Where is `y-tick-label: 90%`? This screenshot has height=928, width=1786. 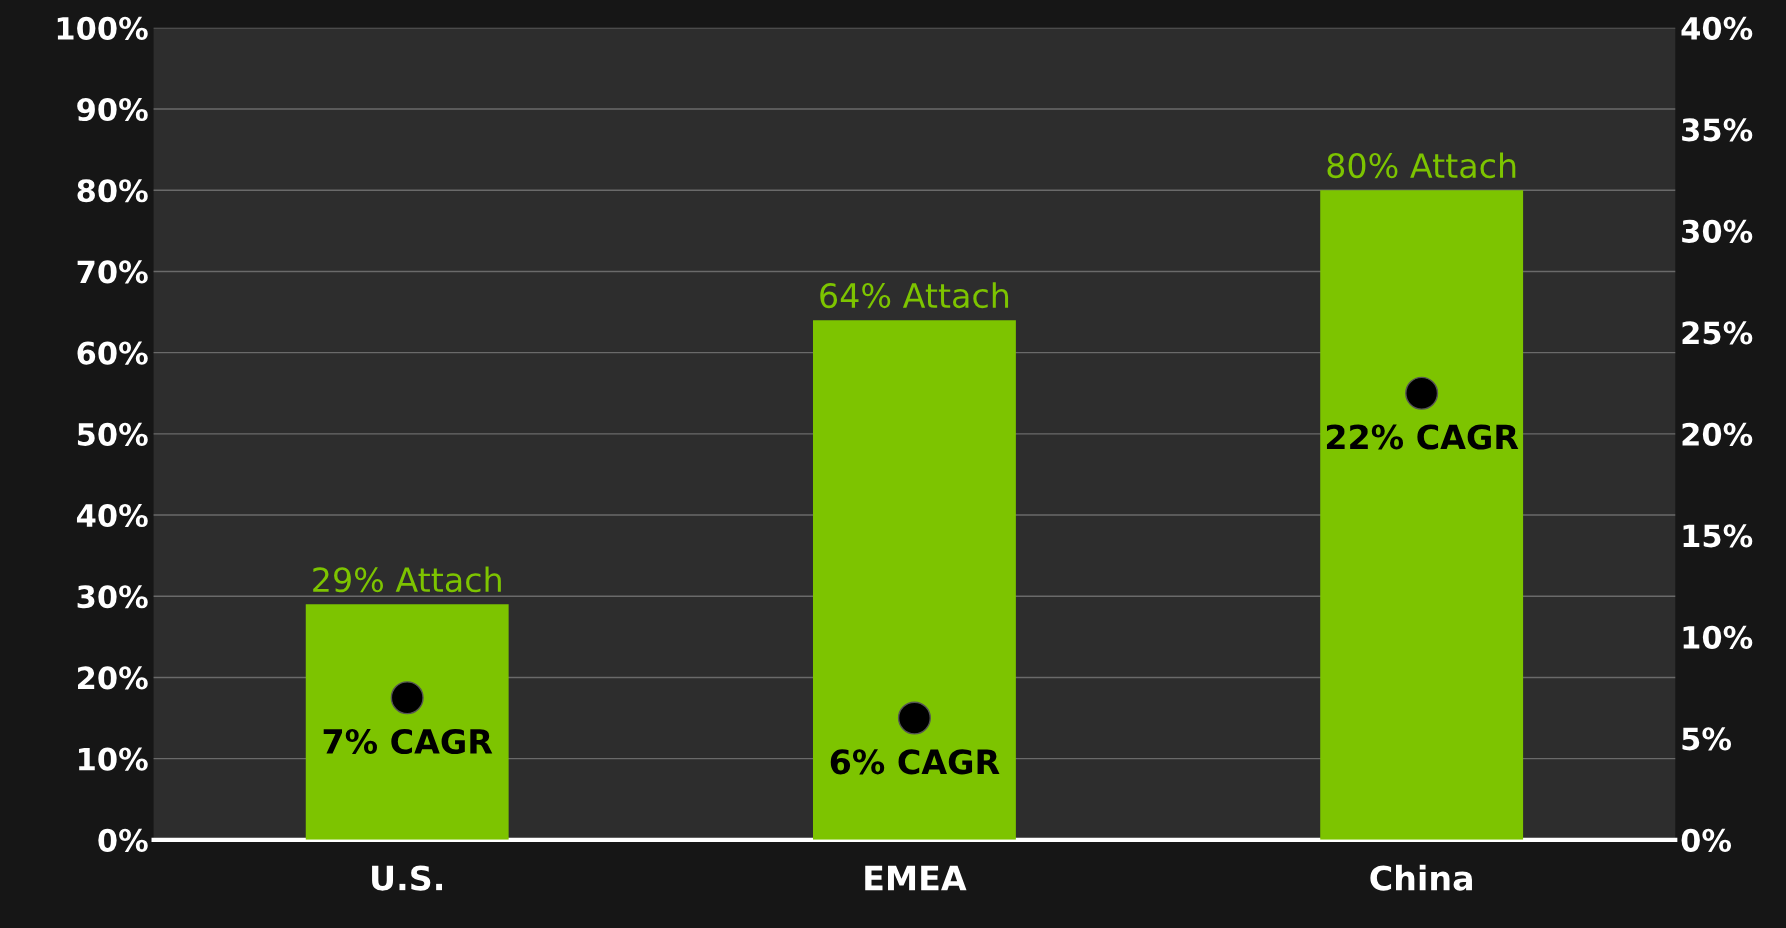 y-tick-label: 90% is located at coordinates (112, 109).